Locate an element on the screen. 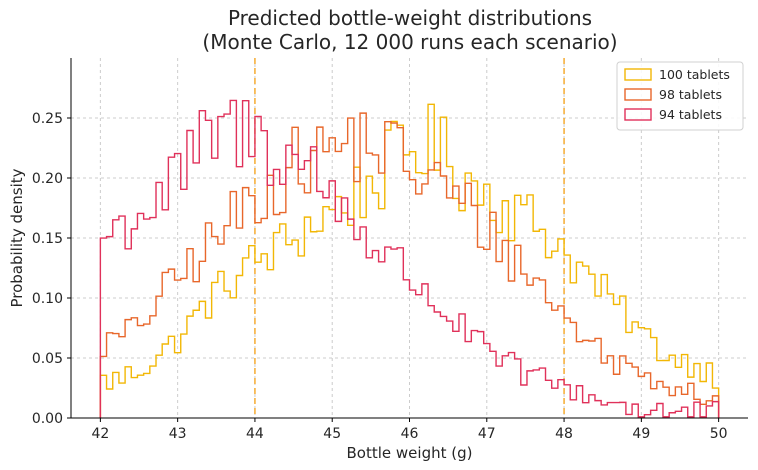  legend-box is located at coordinates (680, 96).